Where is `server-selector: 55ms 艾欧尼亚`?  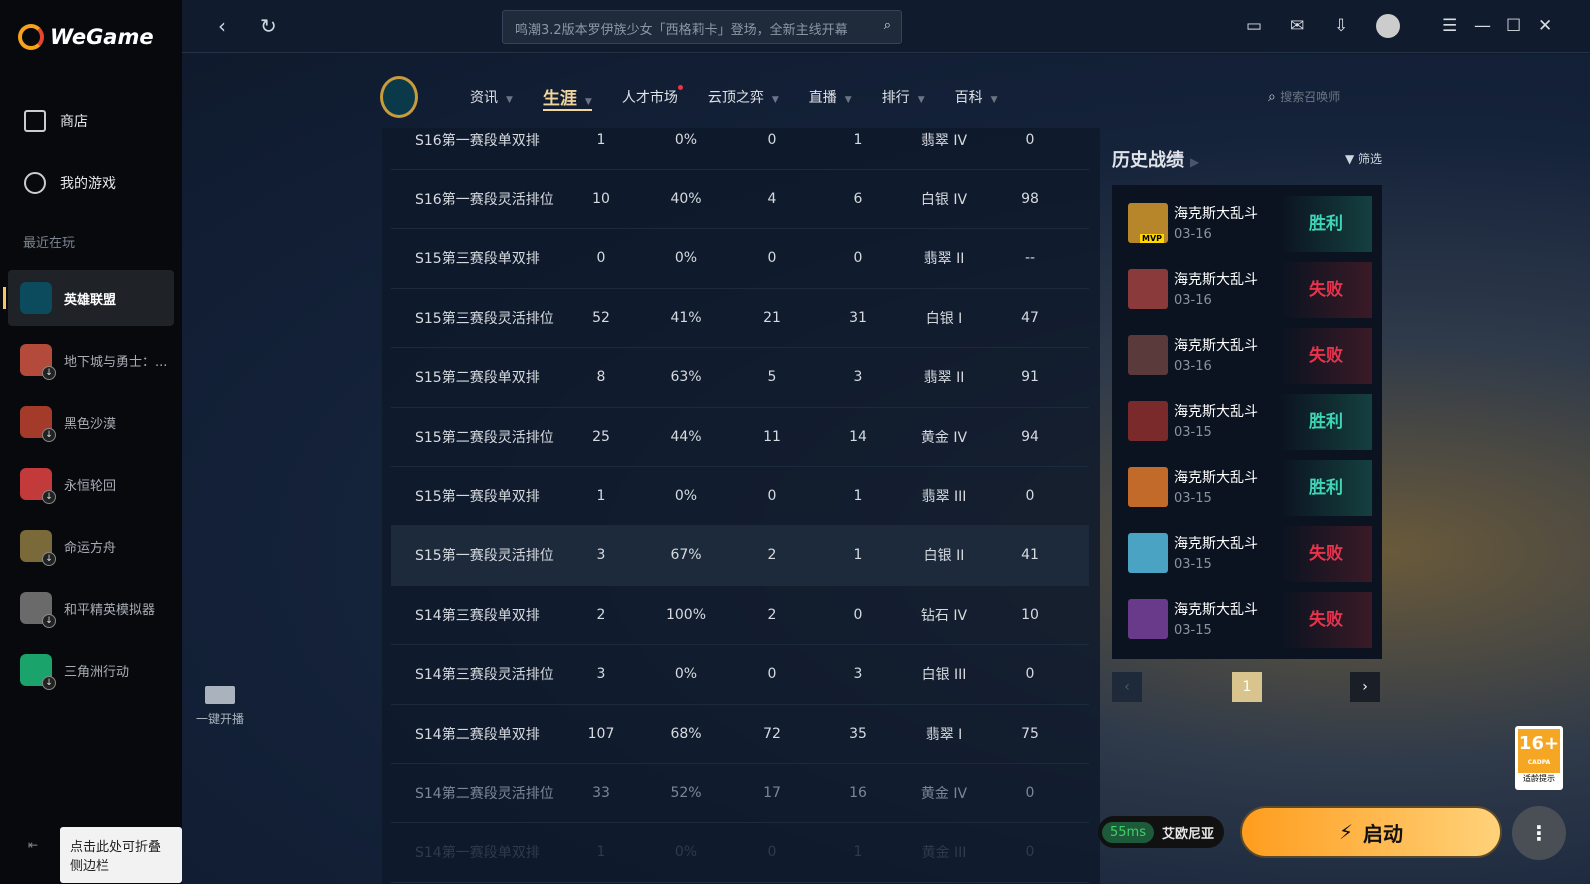
server-selector: 55ms 艾欧尼亚 is located at coordinates (1161, 832).